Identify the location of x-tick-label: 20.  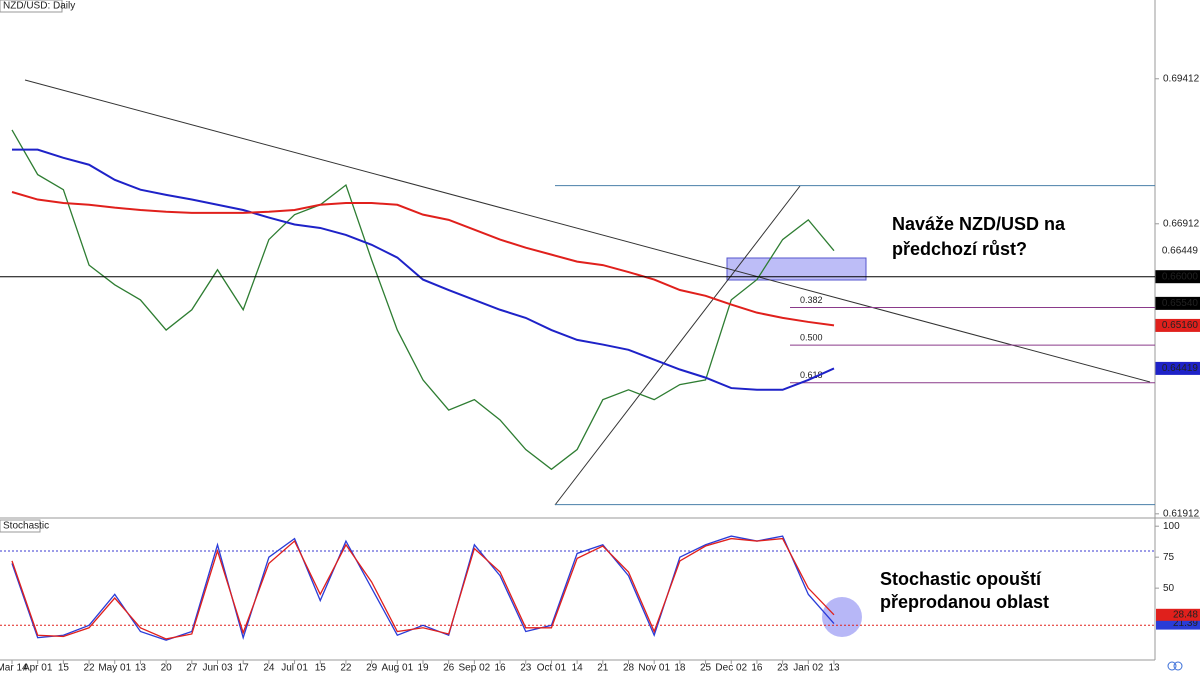
(167, 668).